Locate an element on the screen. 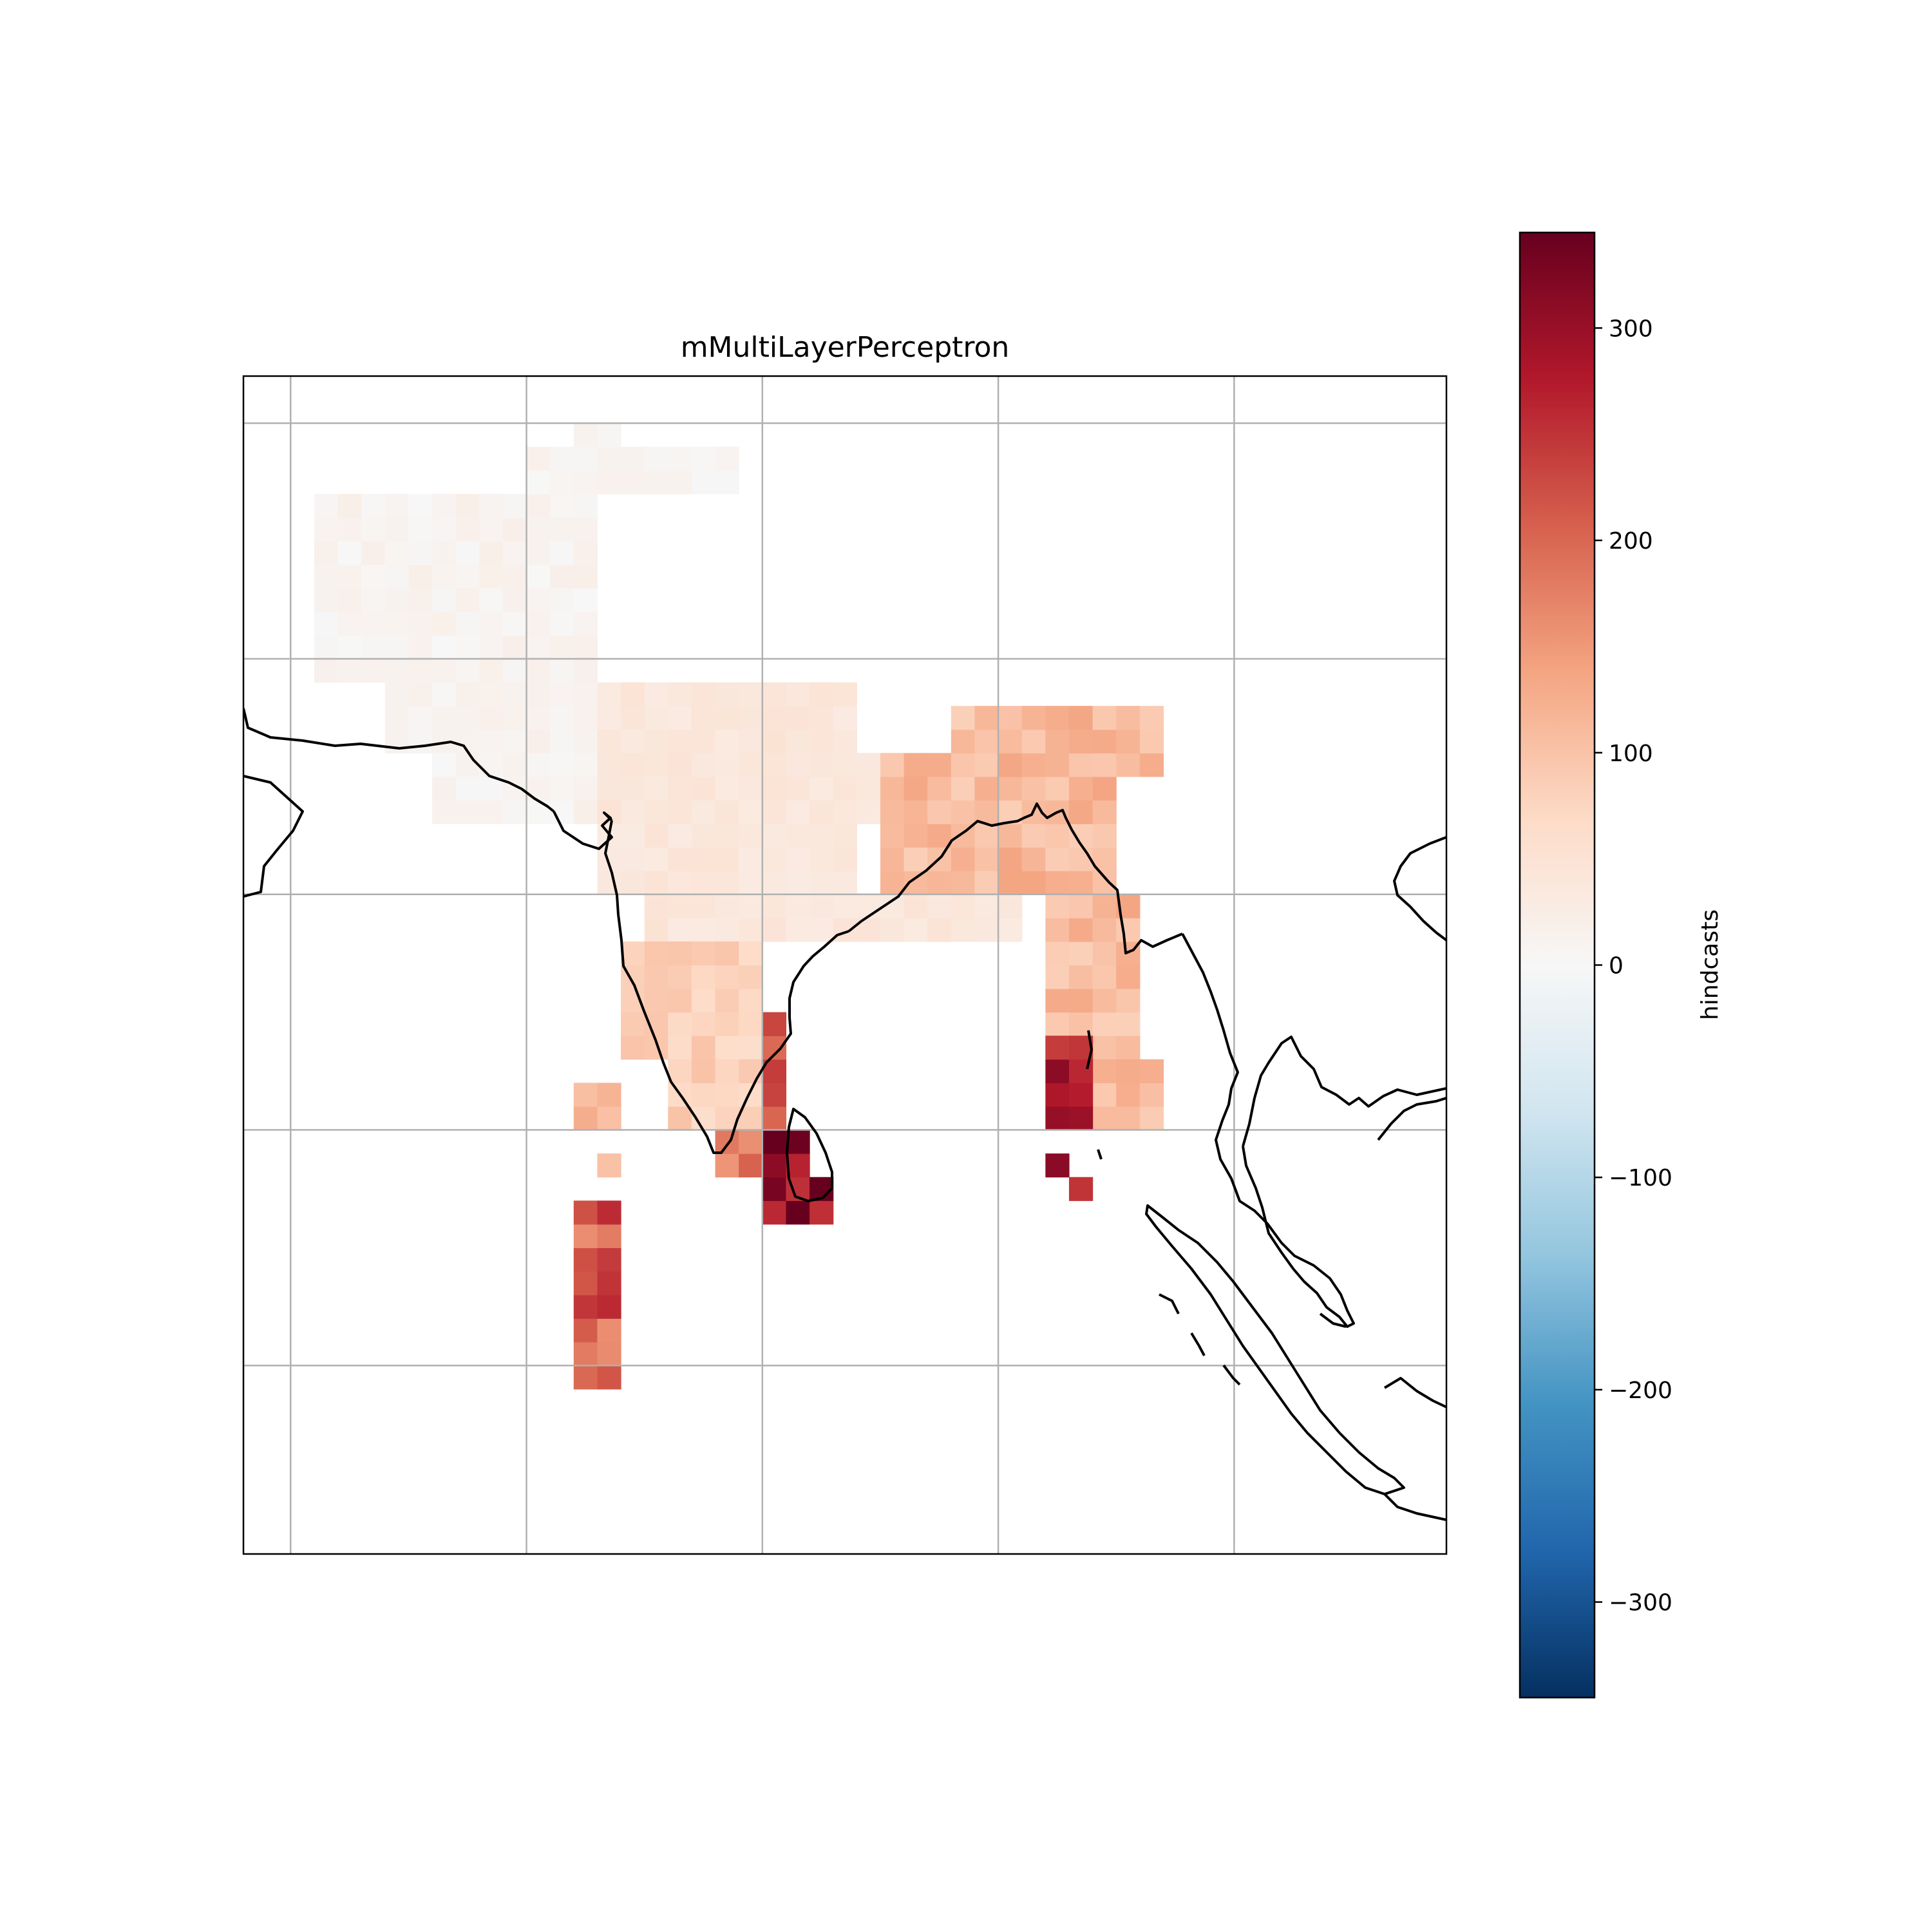 The width and height of the screenshot is (1932, 1932). coastline-sumatra is located at coordinates (1275, 1349).